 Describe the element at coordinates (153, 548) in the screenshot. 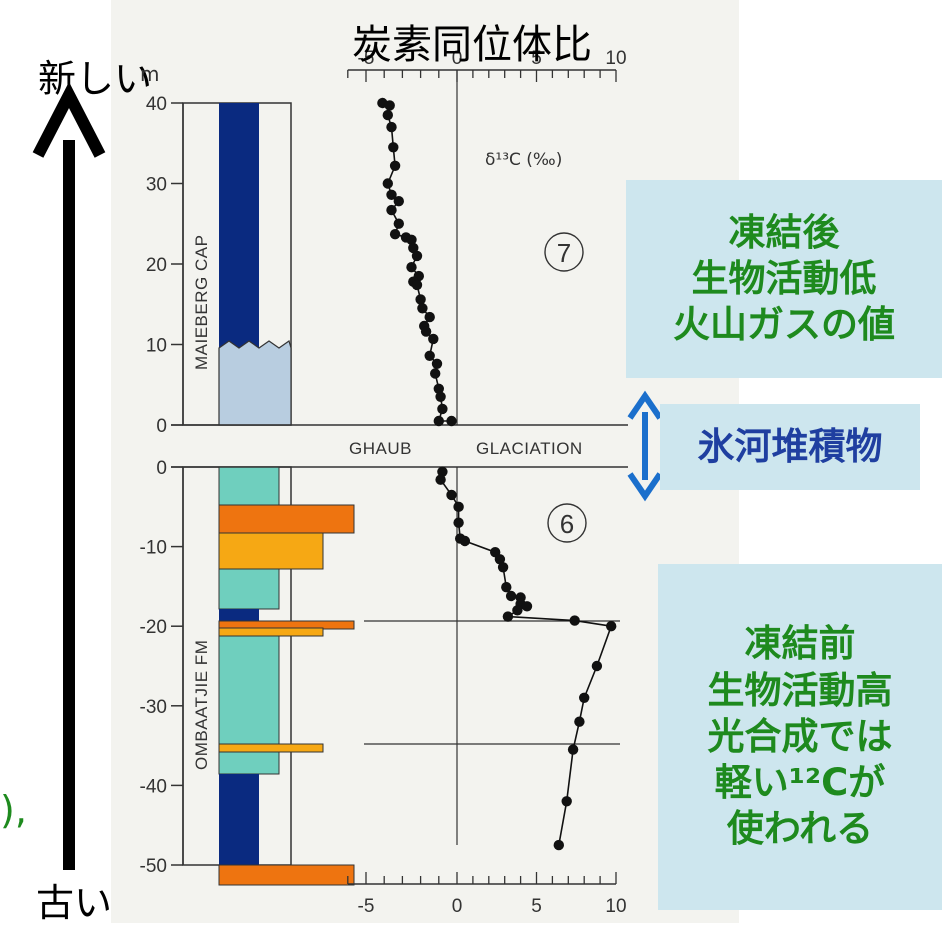

I see `y-lower-tick-label-1: -10` at that location.